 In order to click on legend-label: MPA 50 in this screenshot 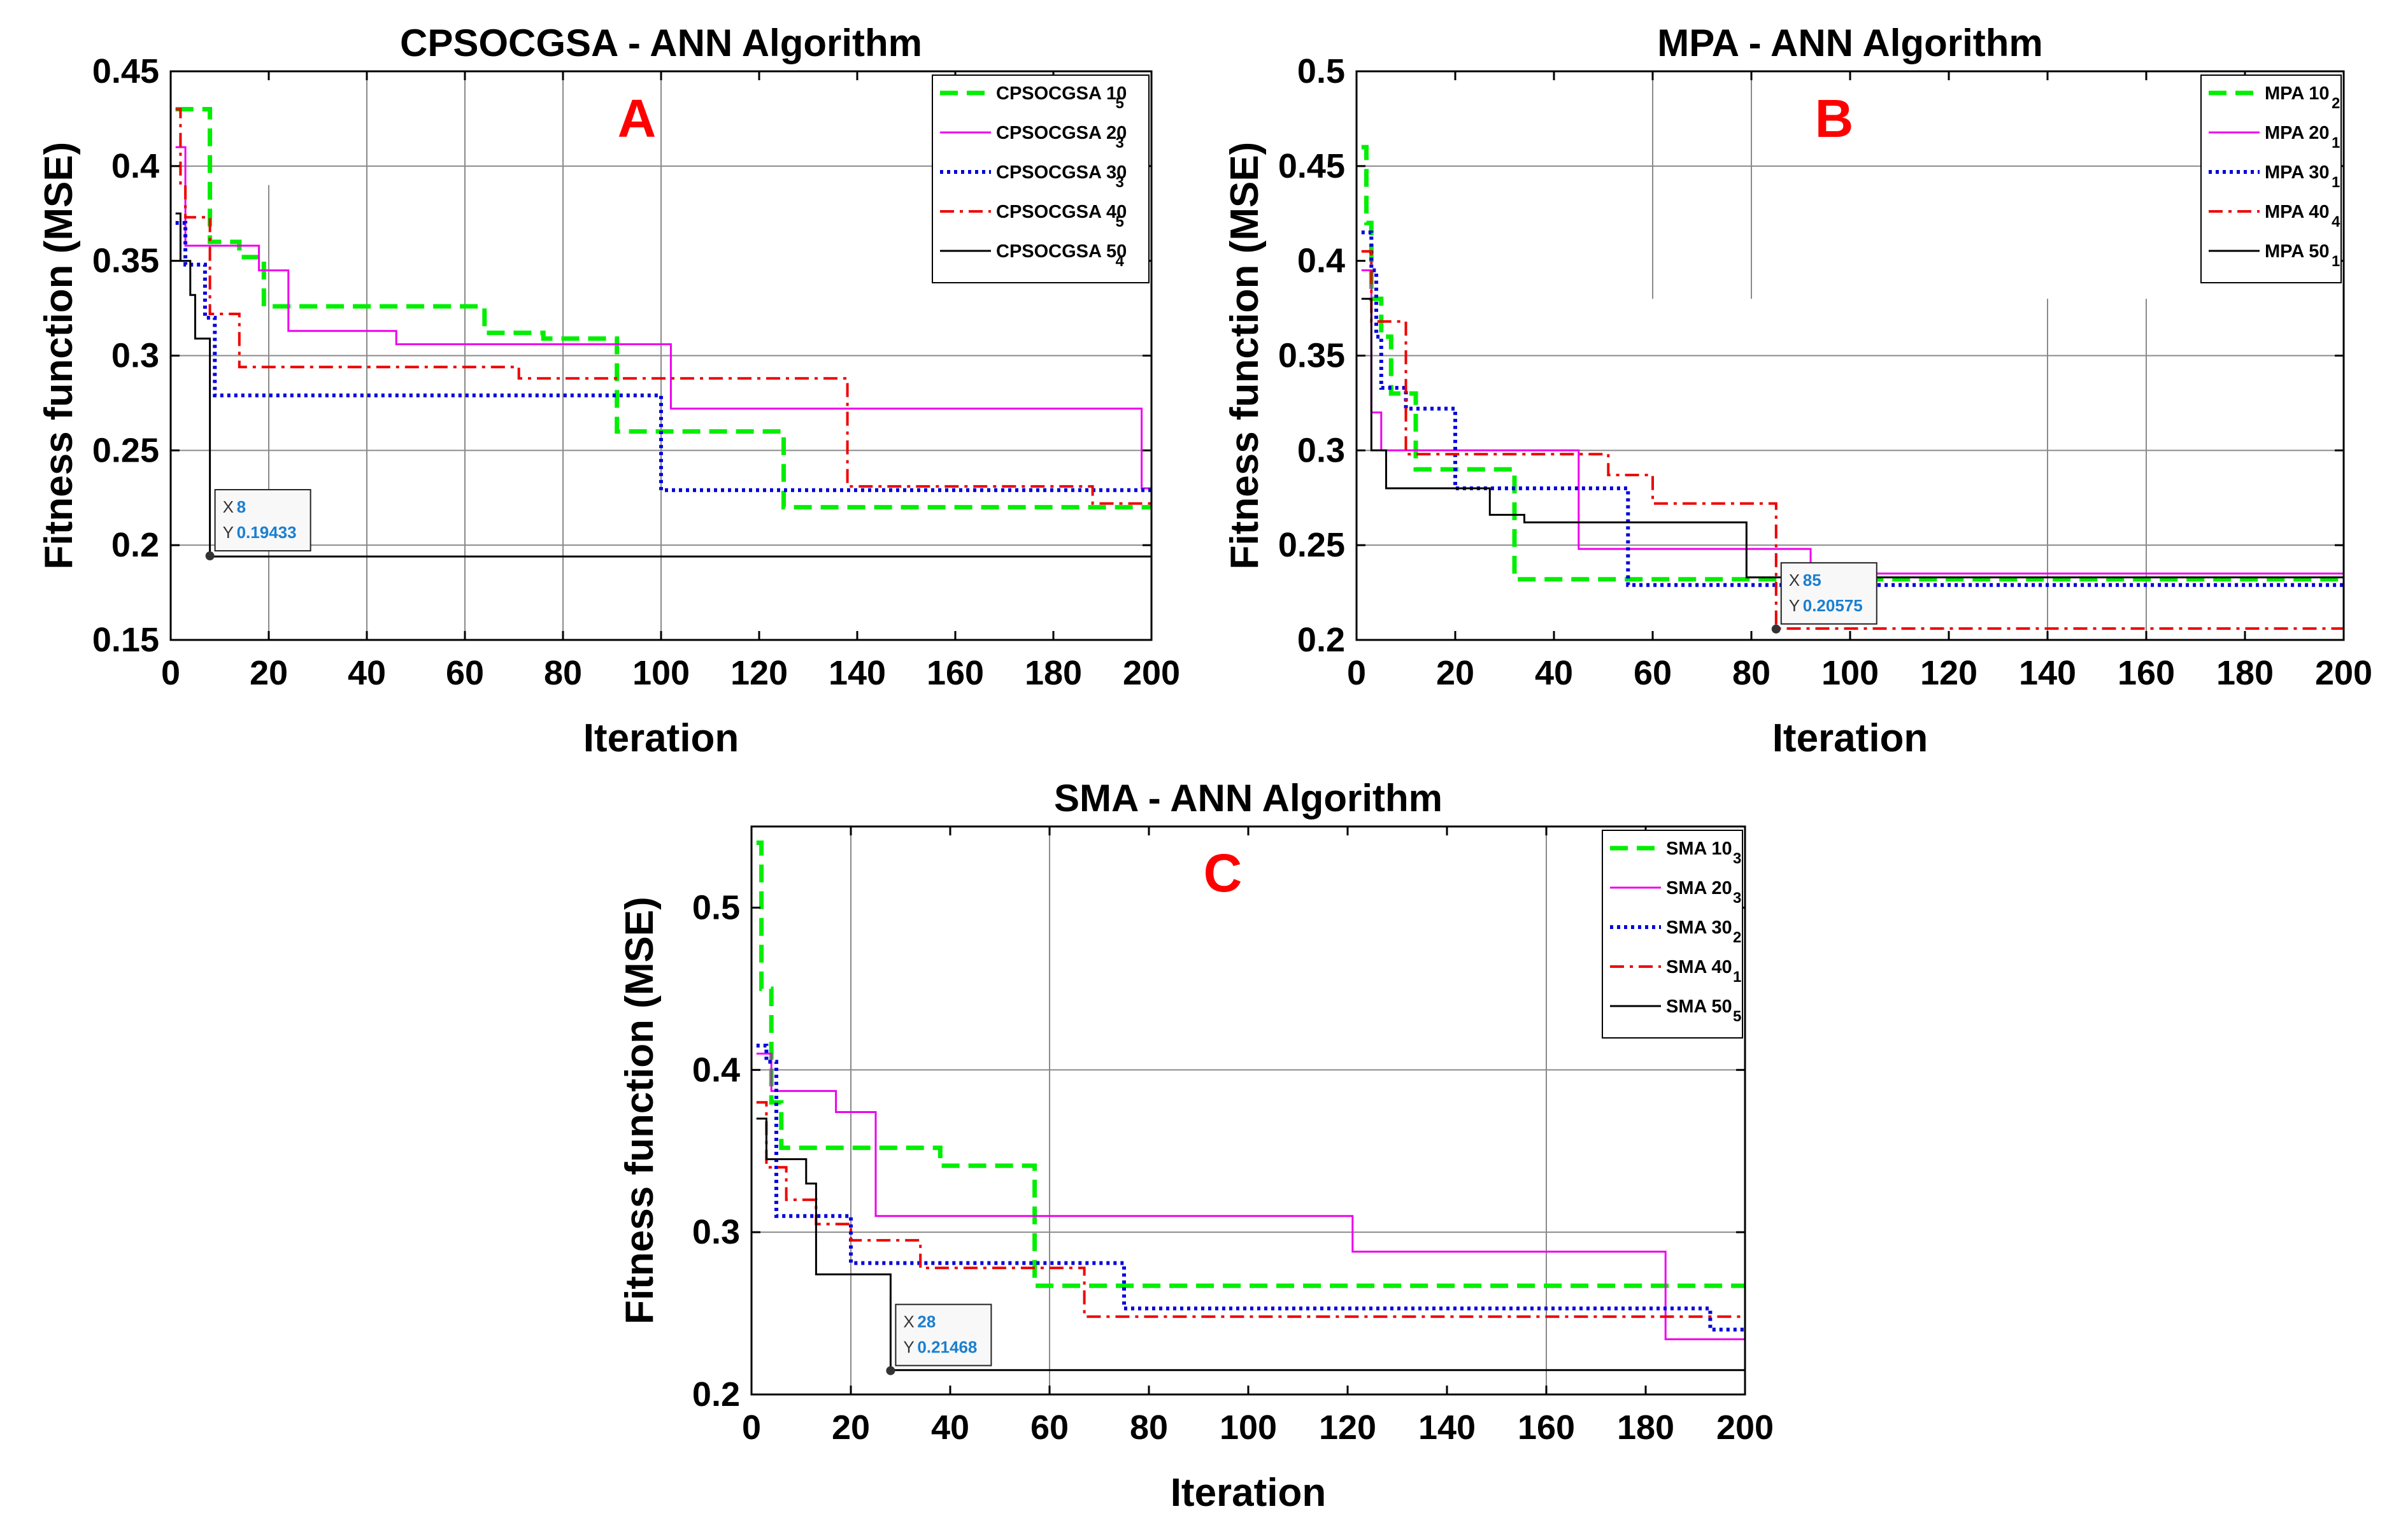, I will do `click(2297, 251)`.